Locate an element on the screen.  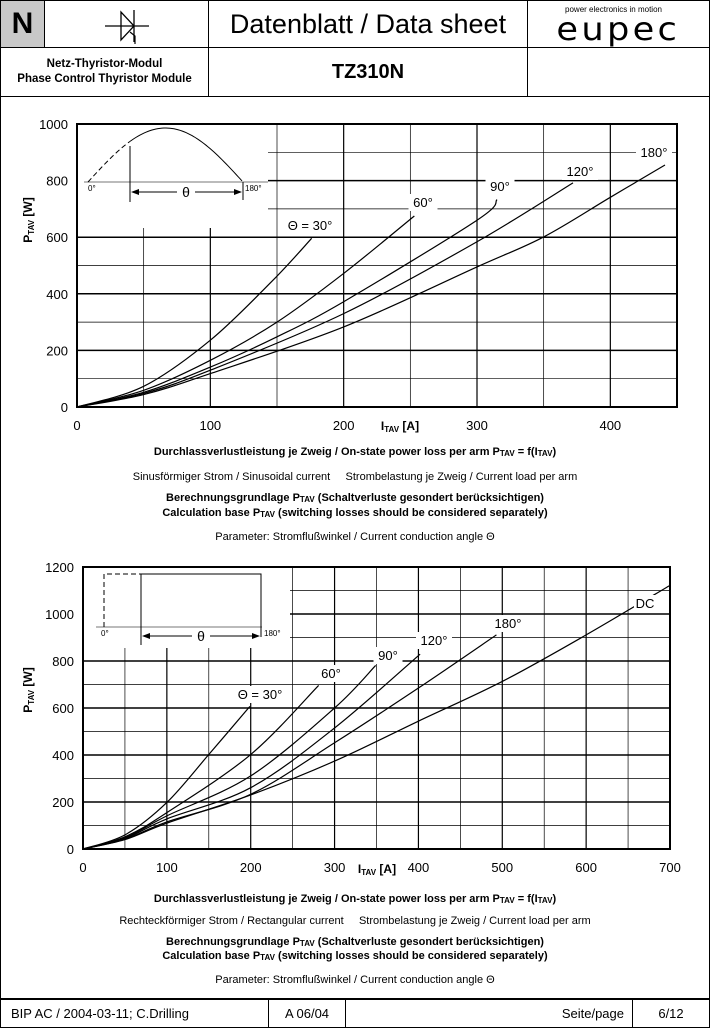
document-title: Datenblatt / Data sheet is located at coordinates (368, 24).